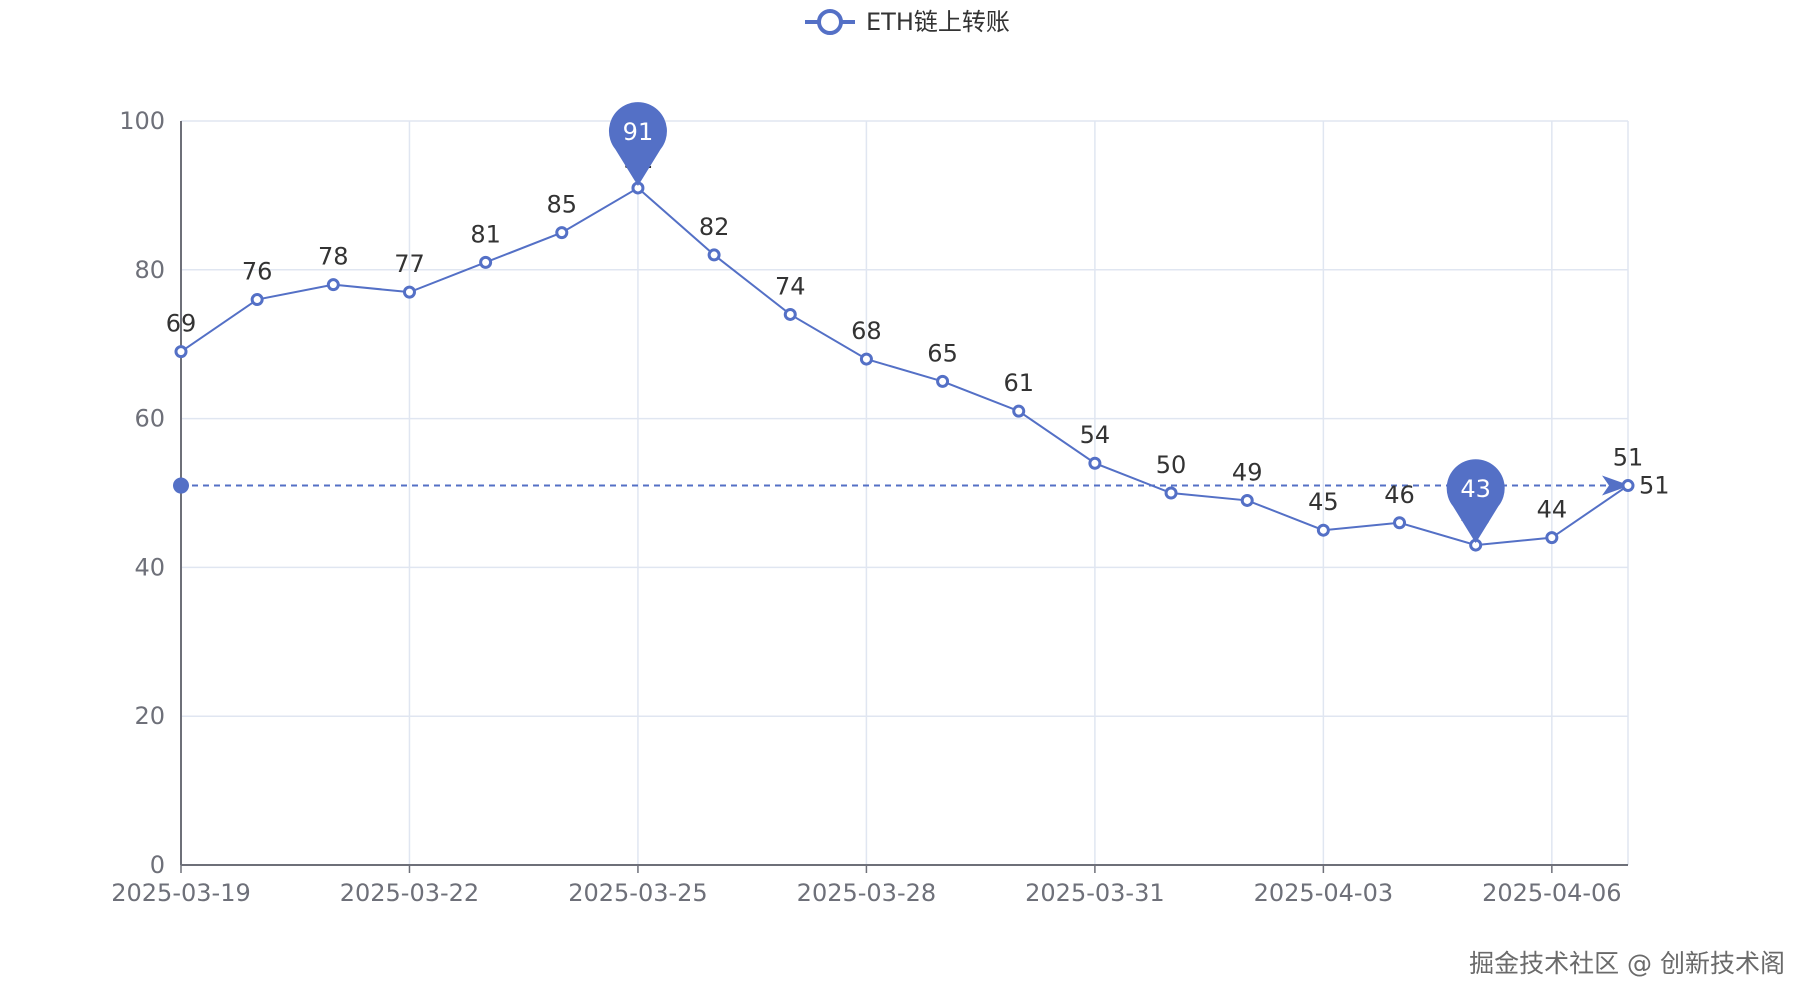 This screenshot has height=1000, width=1800. What do you see at coordinates (1627, 963) in the screenshot?
I see `watermark: 掘金技术社区 @ 创新技术阁` at bounding box center [1627, 963].